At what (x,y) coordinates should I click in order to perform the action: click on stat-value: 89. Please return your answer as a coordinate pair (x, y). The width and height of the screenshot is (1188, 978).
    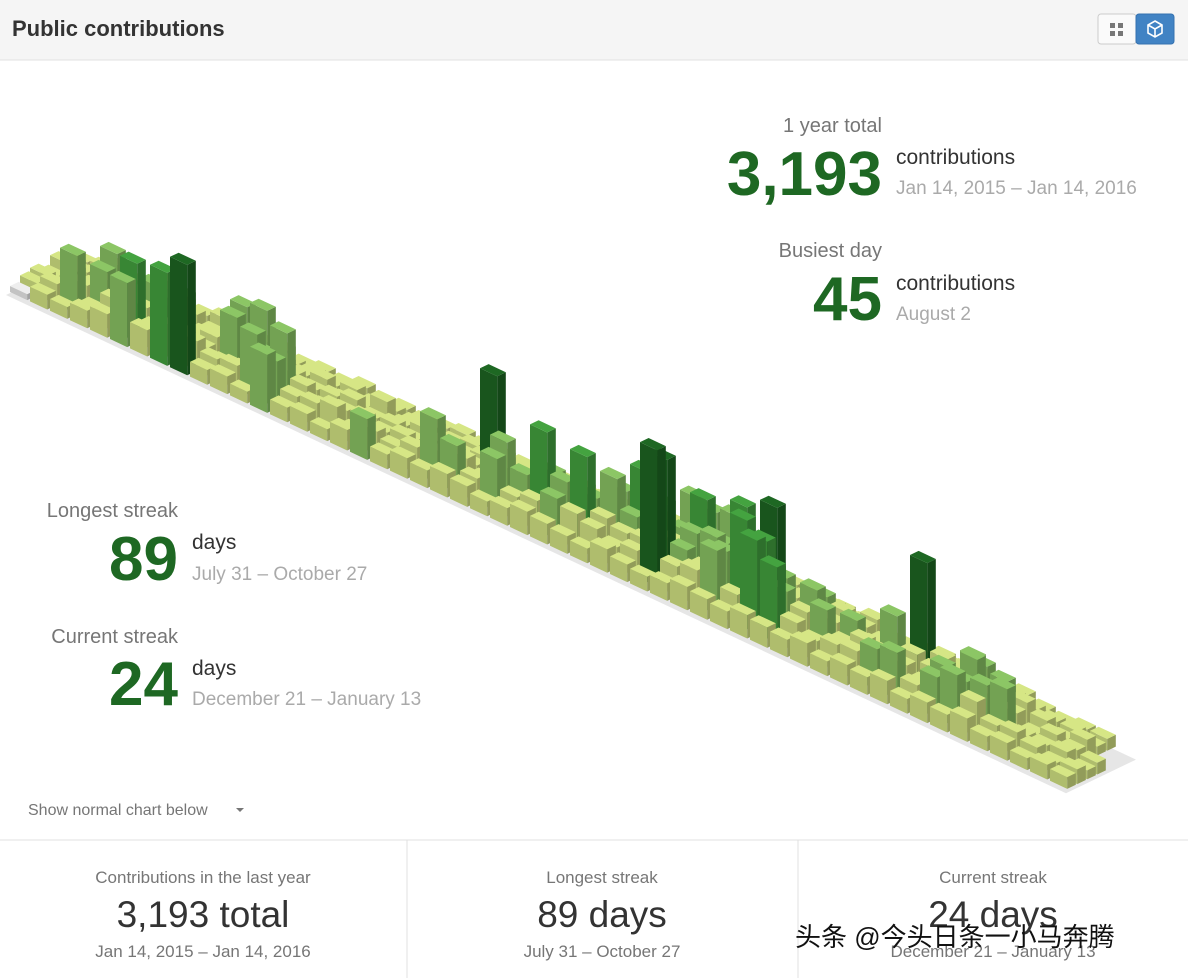
    Looking at the image, I should click on (143, 559).